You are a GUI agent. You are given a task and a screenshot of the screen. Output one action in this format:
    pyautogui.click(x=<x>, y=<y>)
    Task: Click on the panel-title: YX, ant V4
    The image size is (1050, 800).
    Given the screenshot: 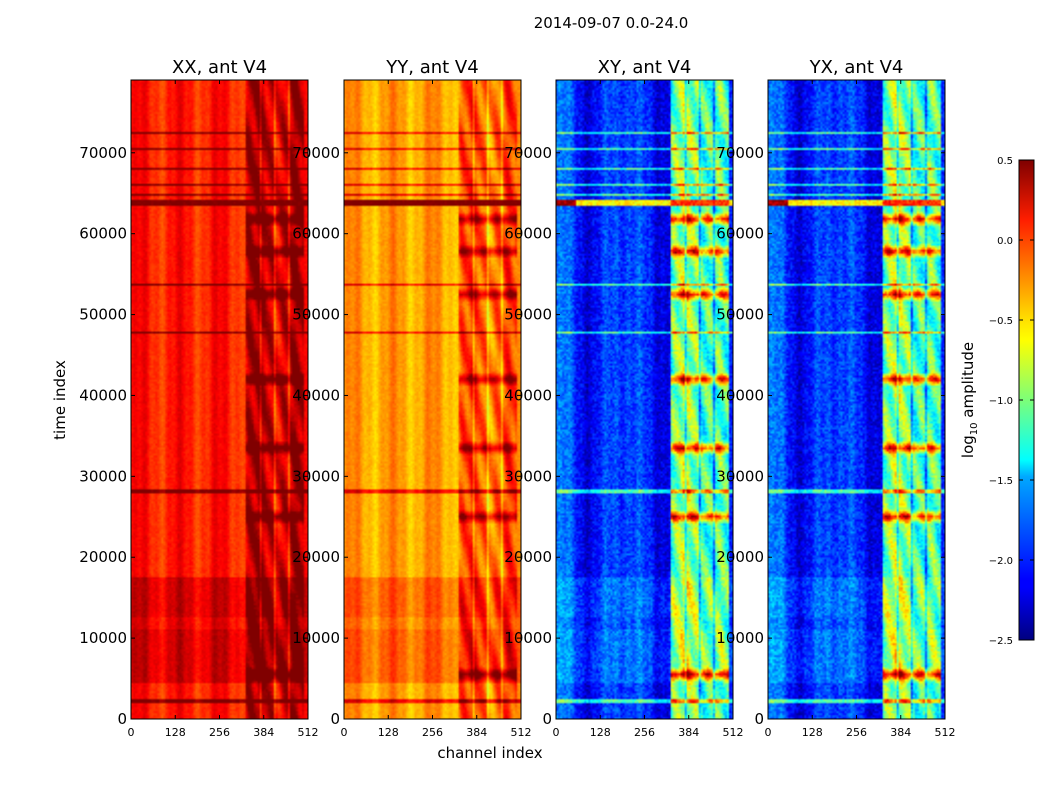 What is the action you would take?
    pyautogui.click(x=856, y=67)
    